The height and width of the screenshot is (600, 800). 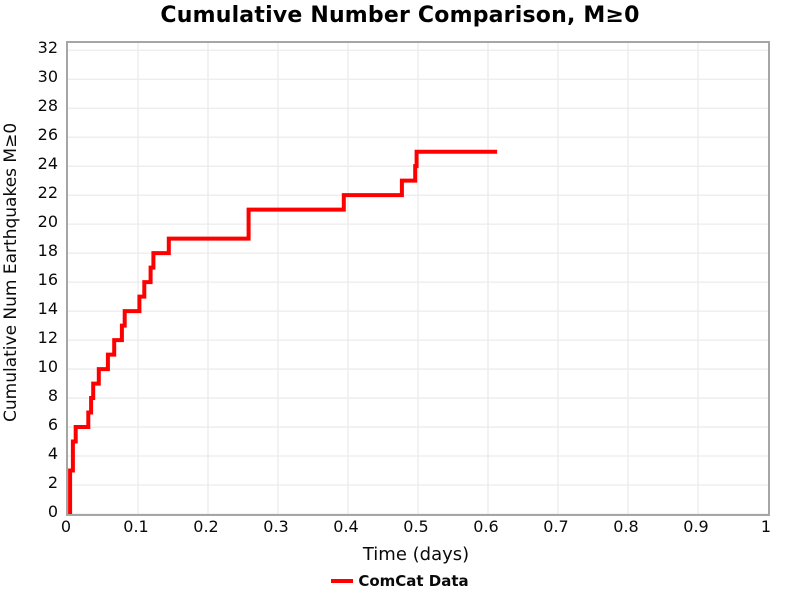 What do you see at coordinates (47, 367) in the screenshot?
I see `y-tick-label-10: 10` at bounding box center [47, 367].